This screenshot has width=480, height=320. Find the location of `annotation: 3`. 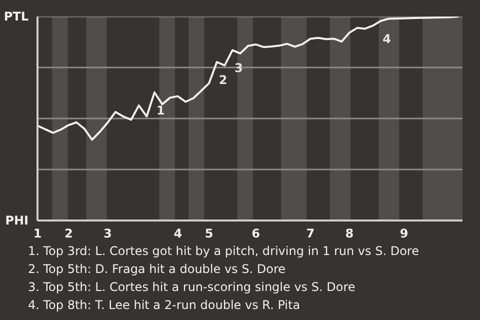

annotation: 3 is located at coordinates (238, 68).